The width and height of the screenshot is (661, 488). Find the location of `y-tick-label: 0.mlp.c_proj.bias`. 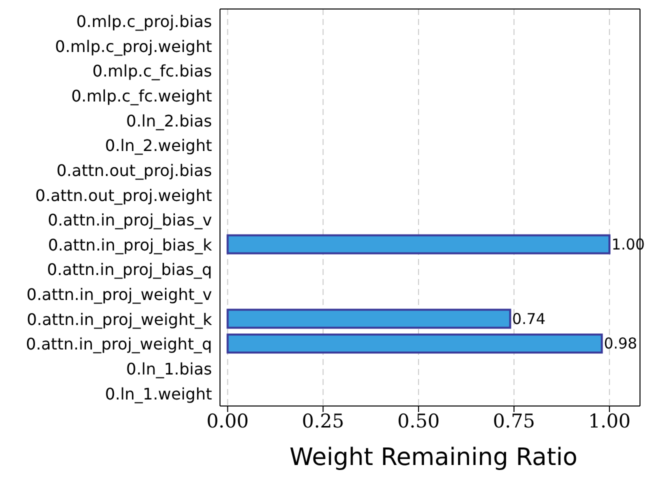

y-tick-label: 0.mlp.c_proj.bias is located at coordinates (144, 22).